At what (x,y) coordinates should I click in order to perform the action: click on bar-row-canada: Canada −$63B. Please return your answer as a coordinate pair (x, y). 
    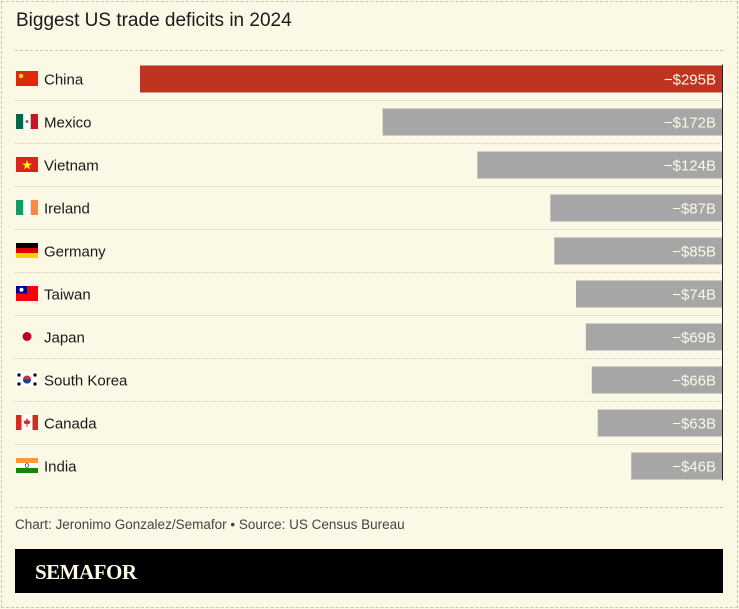
    Looking at the image, I should click on (369, 423).